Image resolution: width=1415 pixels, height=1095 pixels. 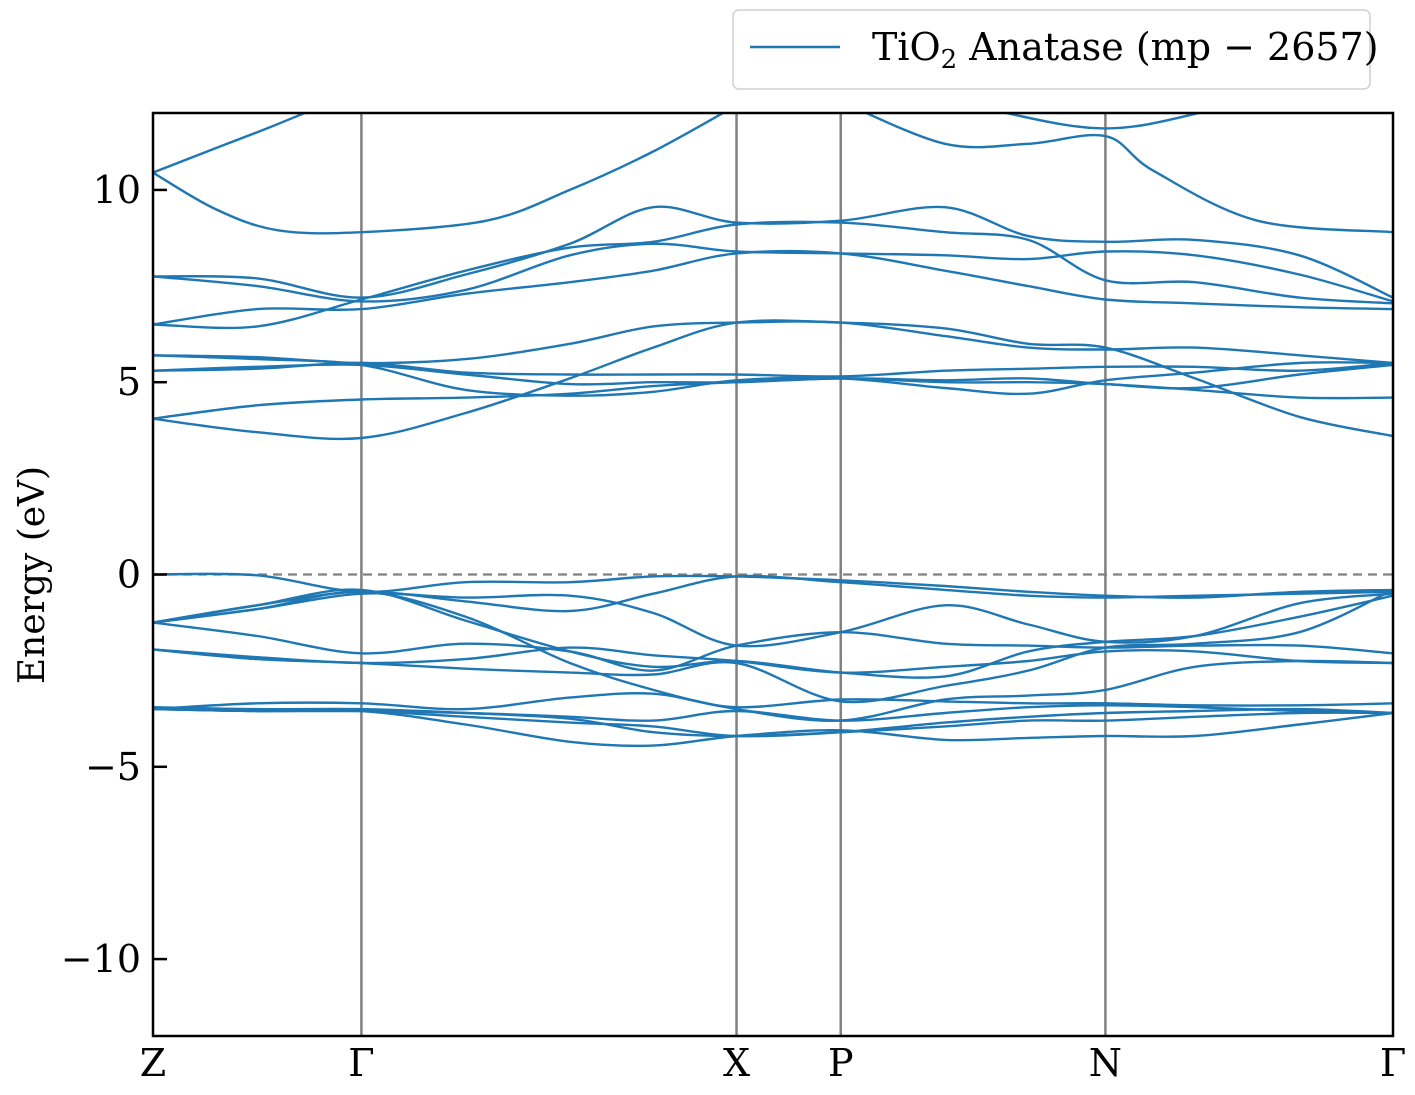 I want to click on legend-subscript: 2, so click(x=949, y=60).